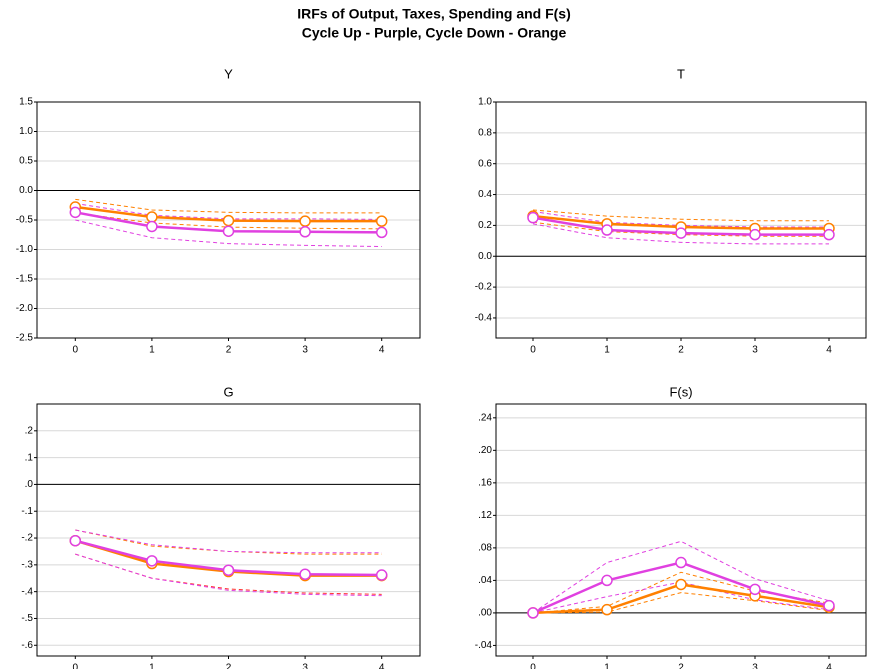  I want to click on y-tick-label: 0.5, so click(26, 161).